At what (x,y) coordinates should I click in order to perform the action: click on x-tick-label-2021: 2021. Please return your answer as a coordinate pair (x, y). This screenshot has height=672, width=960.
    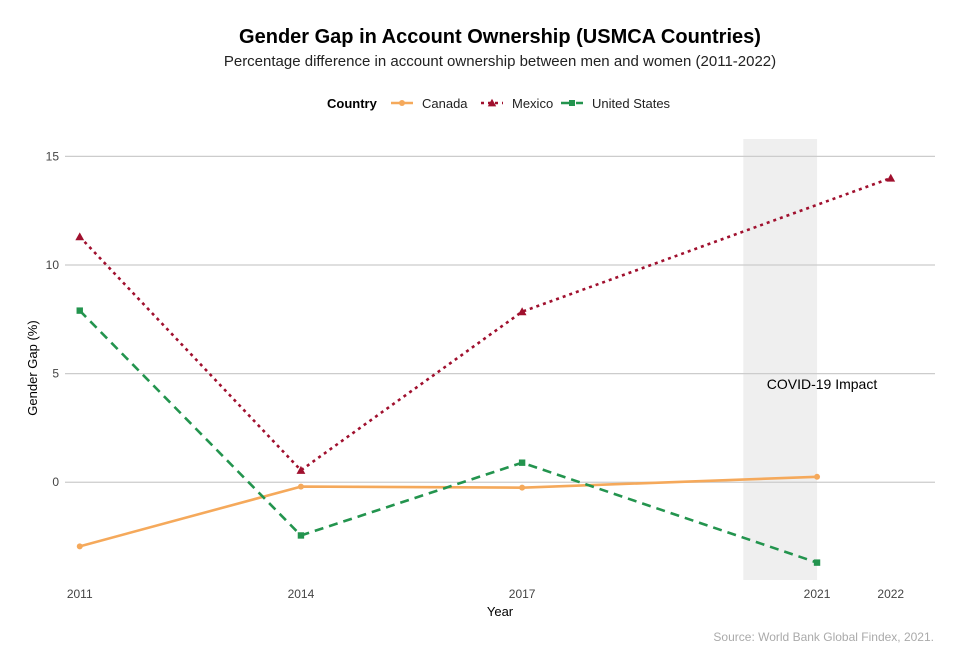
    Looking at the image, I should click on (817, 594).